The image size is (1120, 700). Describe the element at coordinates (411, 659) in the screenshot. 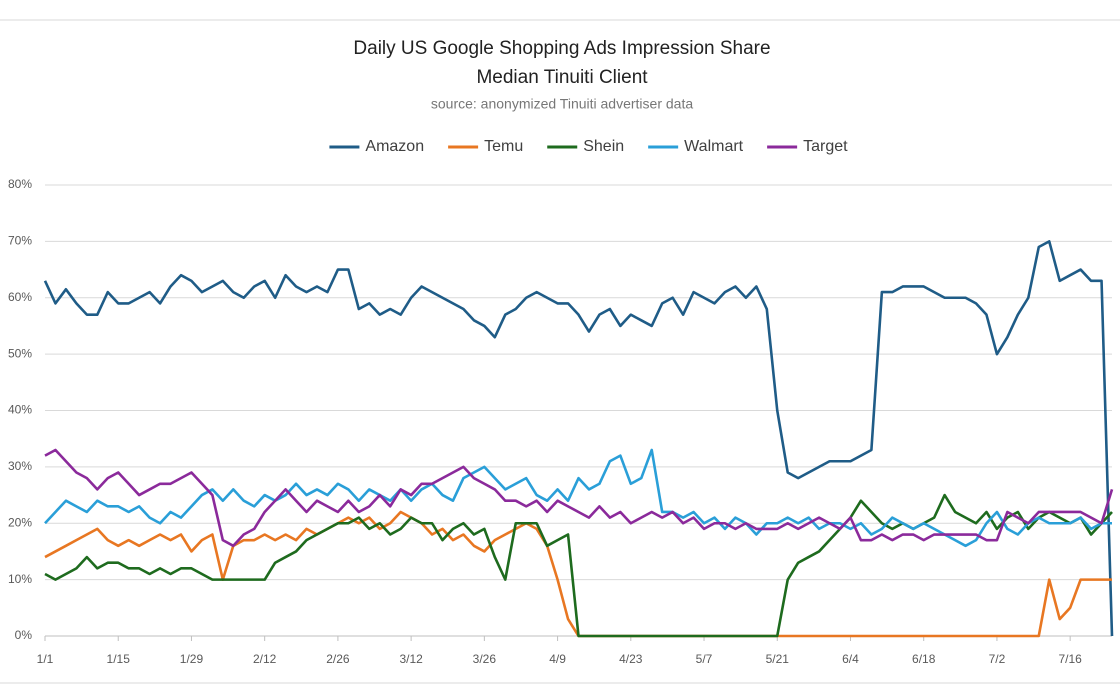

I see `x-tick-label: 3/12` at that location.